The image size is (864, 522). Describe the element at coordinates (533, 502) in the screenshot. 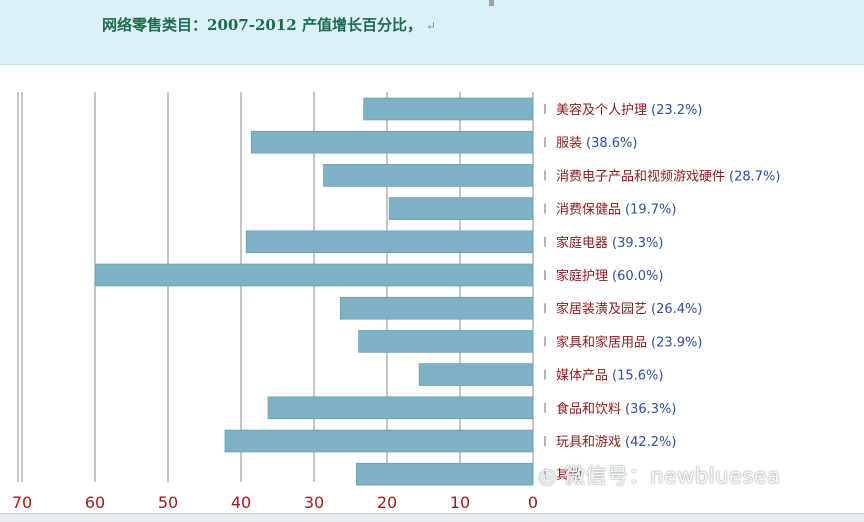

I see `x-tick-label-0: 0` at that location.